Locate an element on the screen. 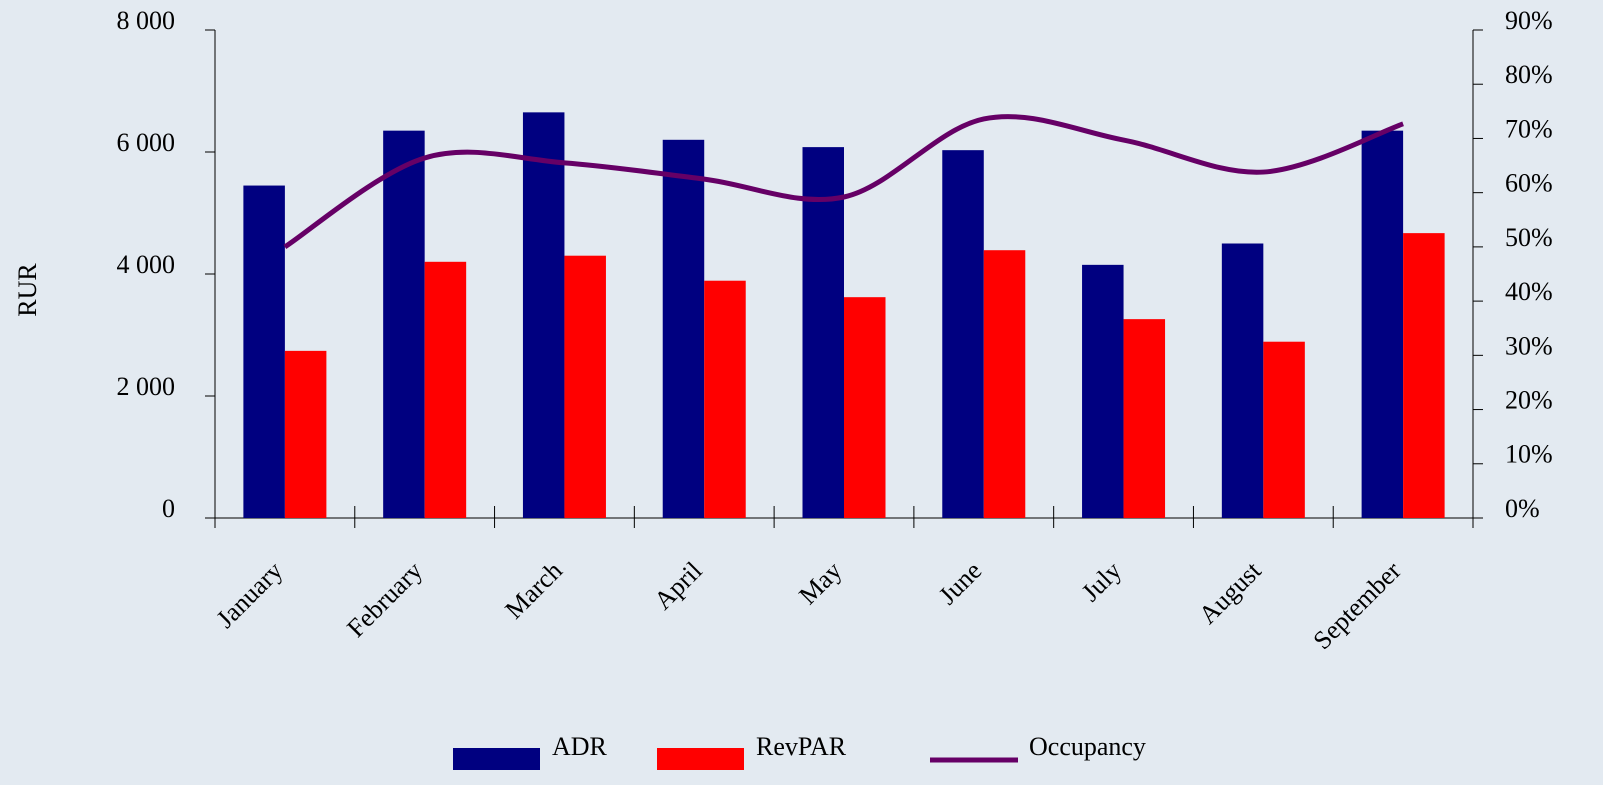  y2-tick-label: 0% is located at coordinates (1522, 508).